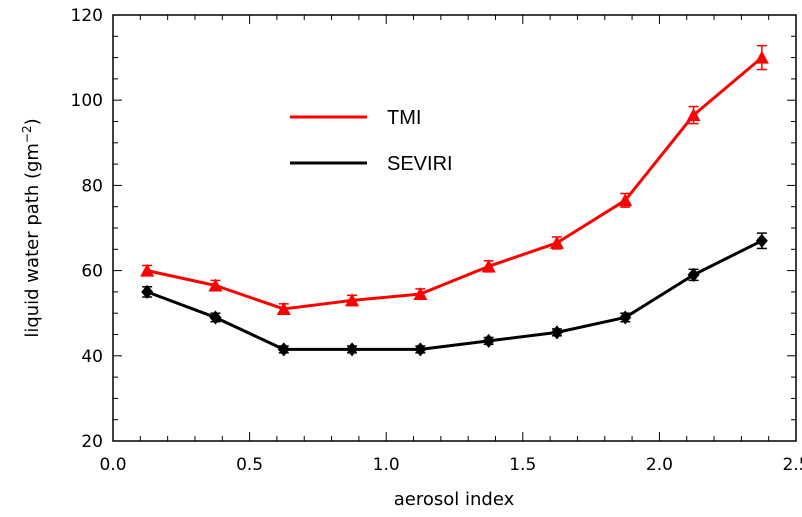 The width and height of the screenshot is (802, 517). Describe the element at coordinates (386, 465) in the screenshot. I see `x-tick-label: 1.0` at that location.